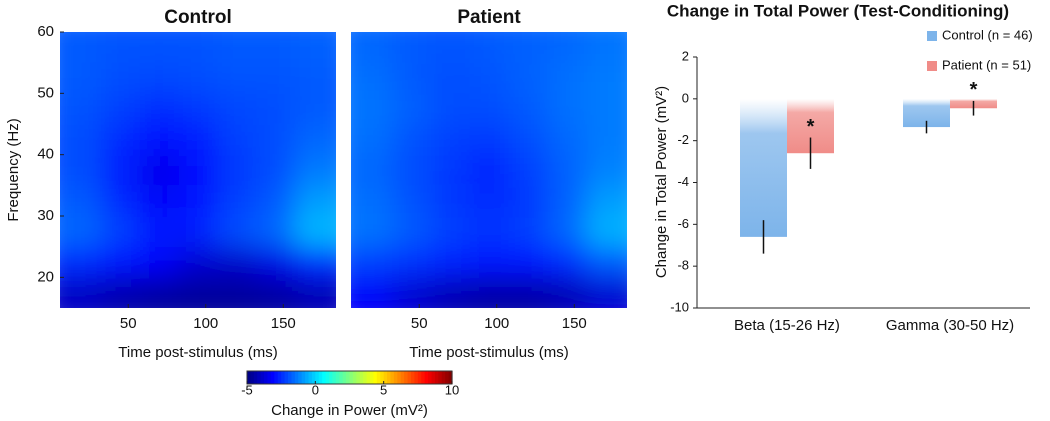 The height and width of the screenshot is (421, 1050). Describe the element at coordinates (247, 389) in the screenshot. I see `colorbar-tick-label: -5` at that location.